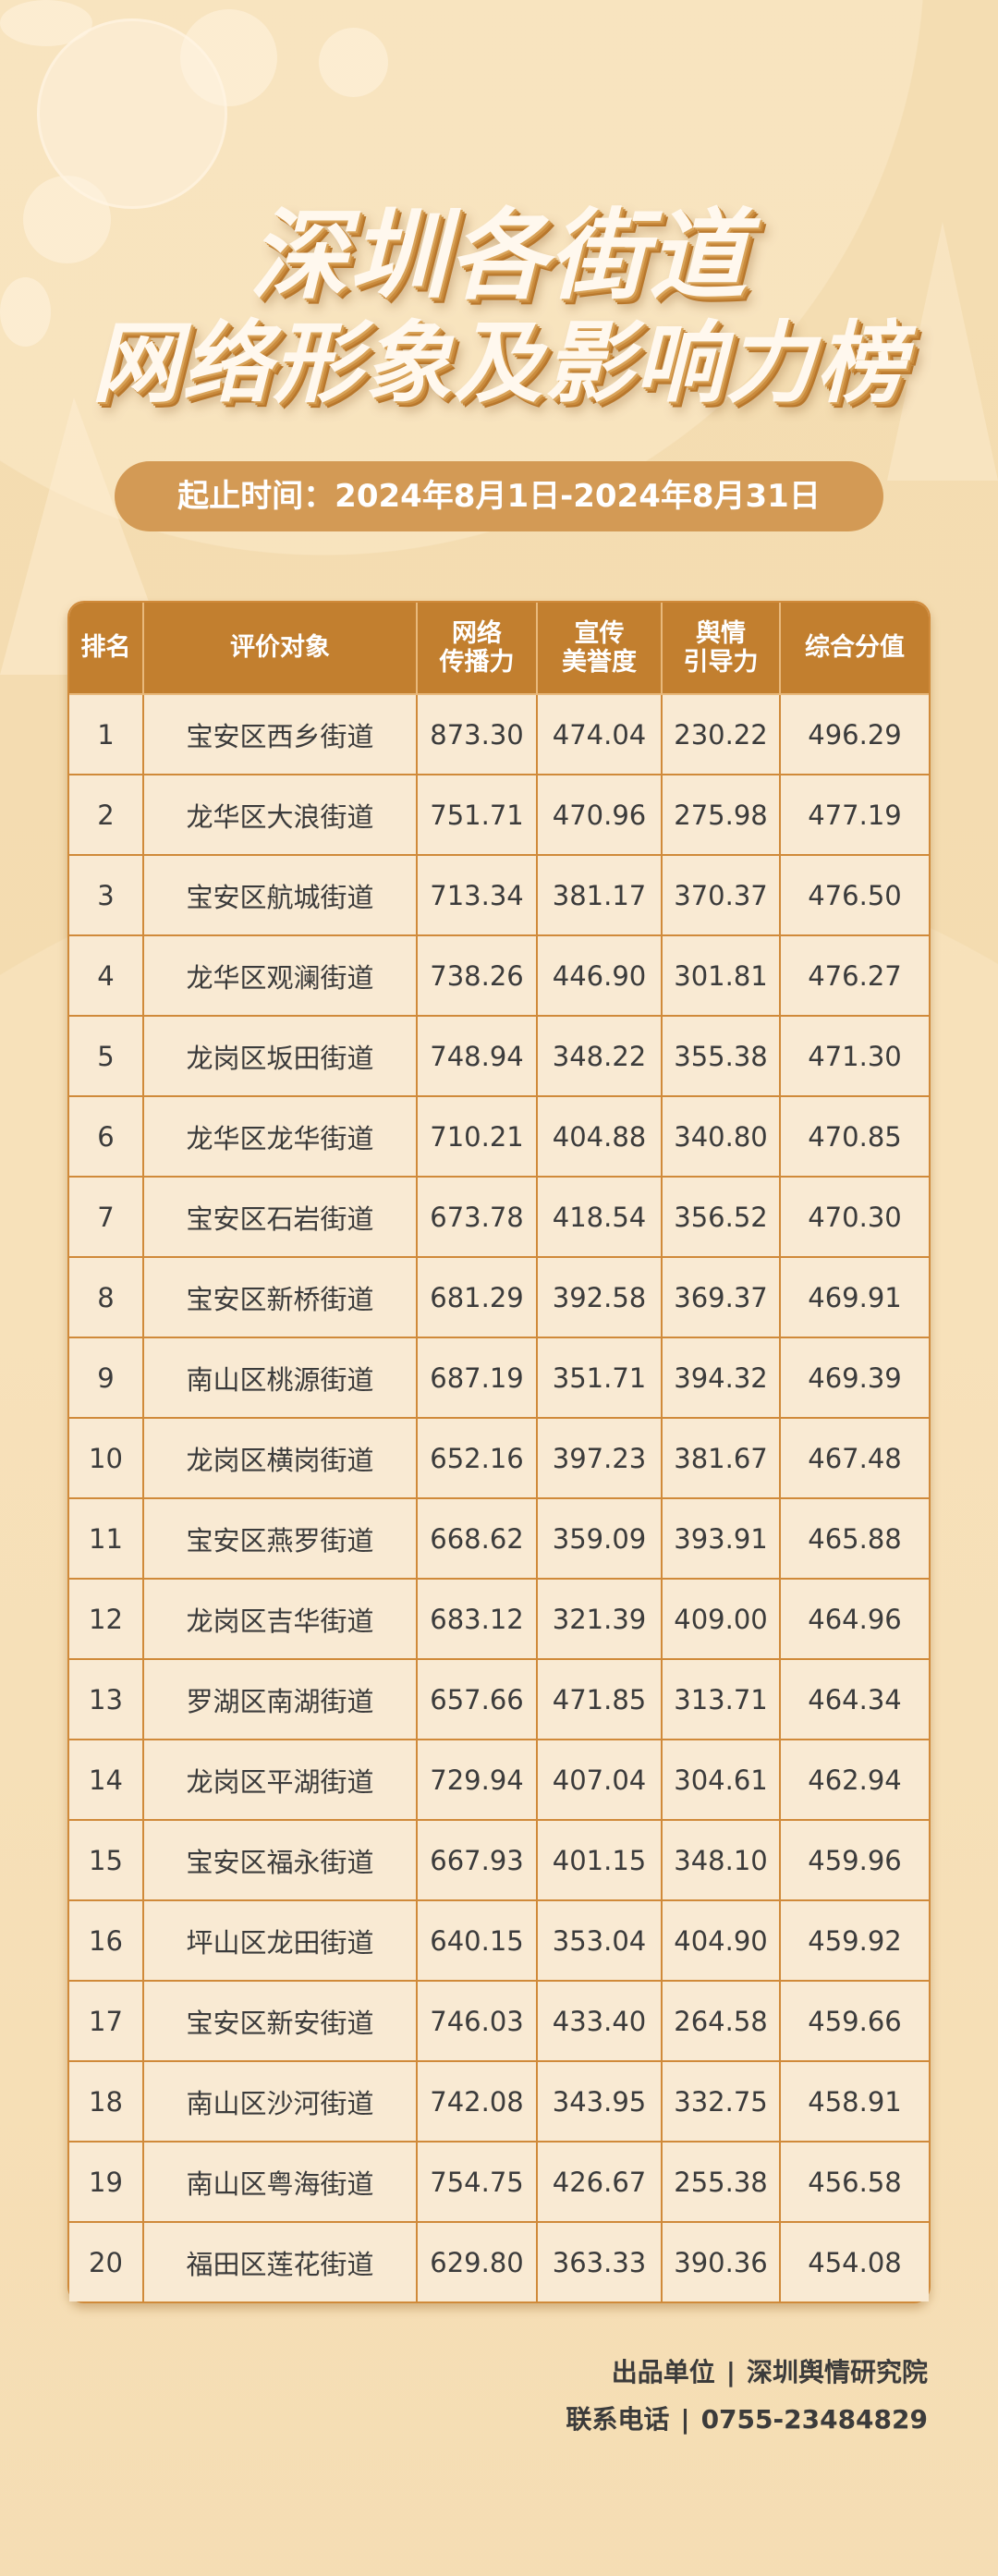 The image size is (998, 2576). Describe the element at coordinates (280, 815) in the screenshot. I see `cell-target: 龙华区大浪街道` at that location.